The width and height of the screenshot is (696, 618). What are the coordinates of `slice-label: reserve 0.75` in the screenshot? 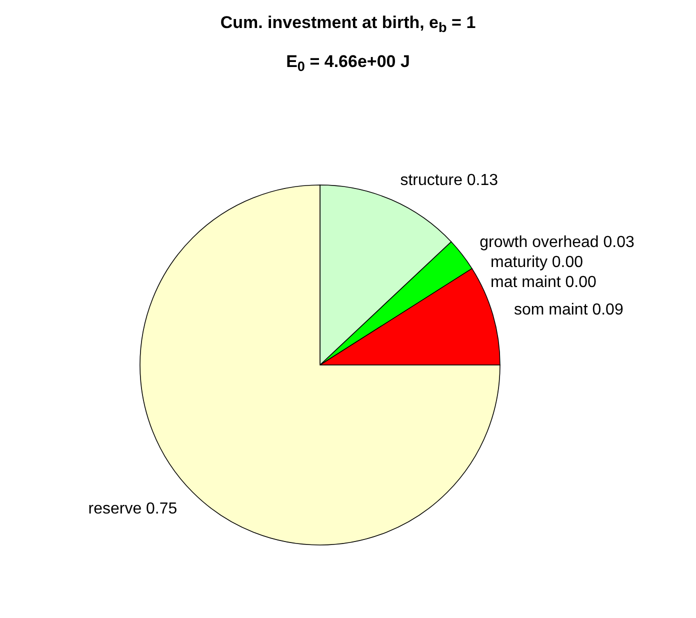 It's located at (133, 509).